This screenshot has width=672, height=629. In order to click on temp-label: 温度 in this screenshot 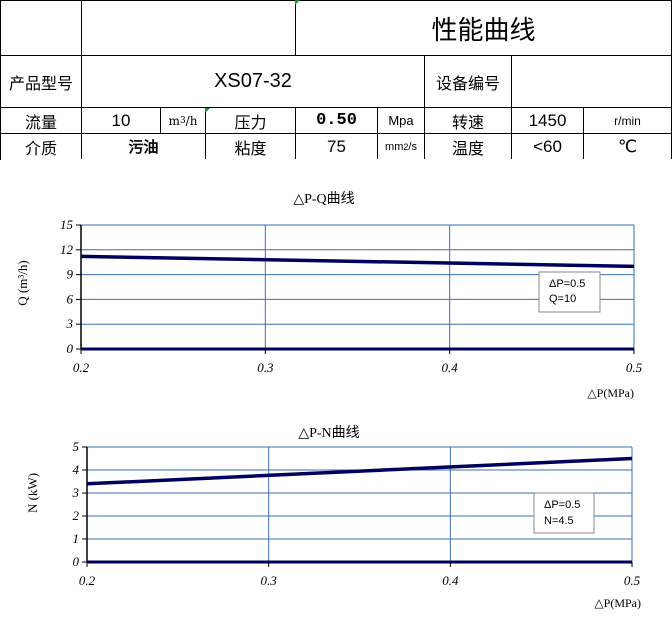, I will do `click(467, 148)`.